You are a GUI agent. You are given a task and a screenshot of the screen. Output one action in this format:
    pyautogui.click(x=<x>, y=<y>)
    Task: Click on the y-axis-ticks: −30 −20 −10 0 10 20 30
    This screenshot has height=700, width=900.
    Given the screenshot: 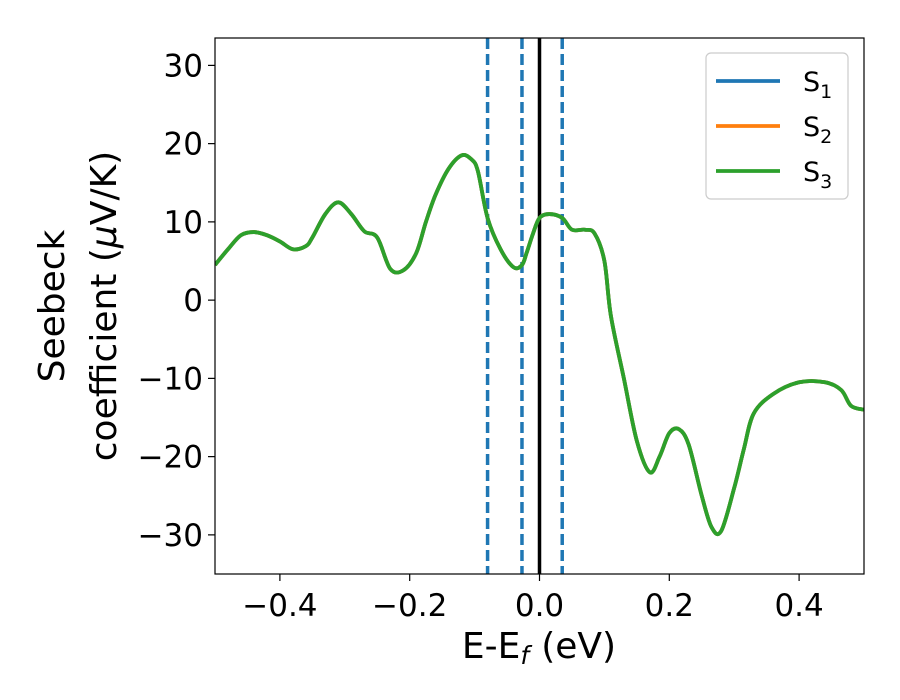 What is the action you would take?
    pyautogui.click(x=176, y=301)
    